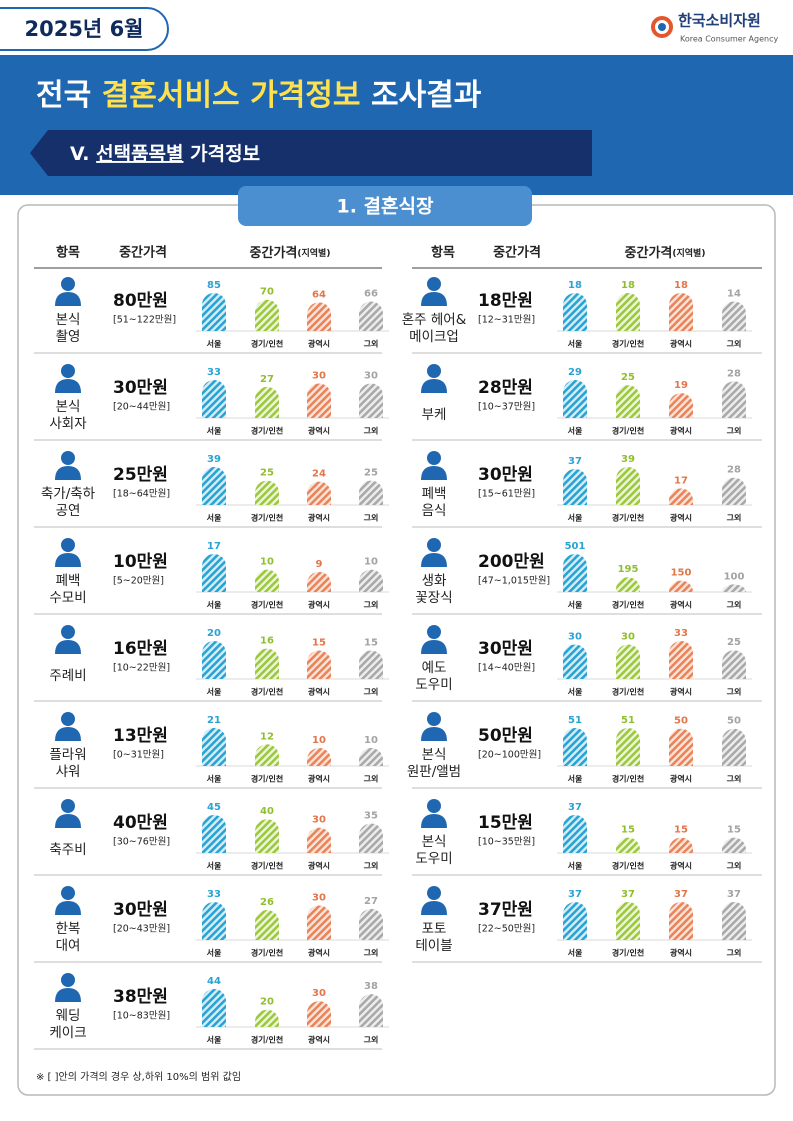  What do you see at coordinates (719, 21) in the screenshot?
I see `org-name: 한국소비자원` at bounding box center [719, 21].